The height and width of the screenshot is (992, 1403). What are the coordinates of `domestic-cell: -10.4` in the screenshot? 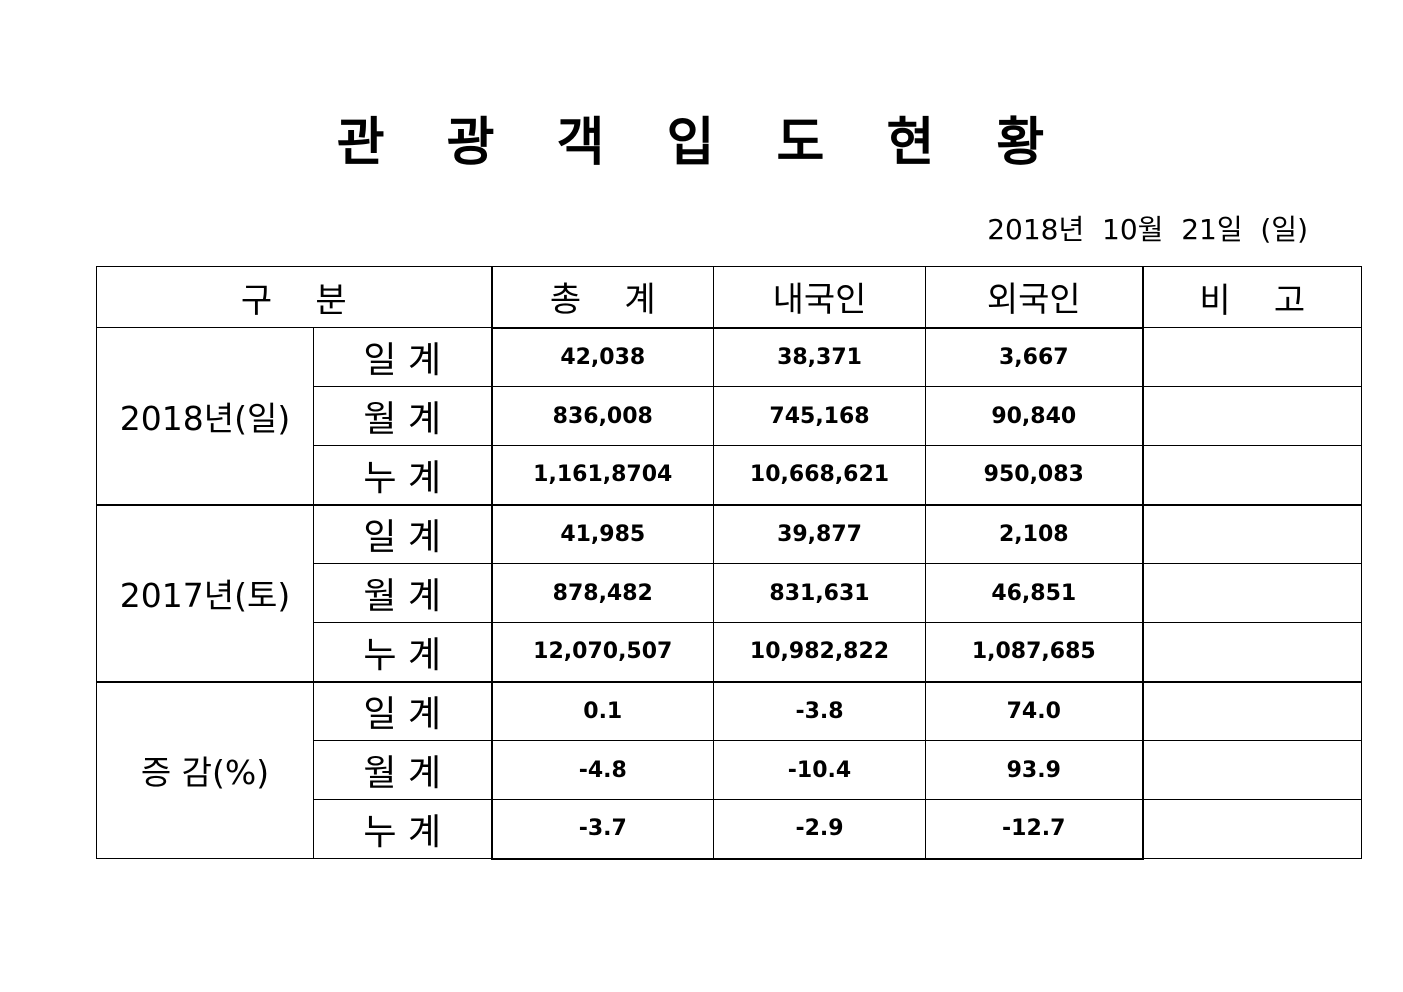 It's located at (820, 770).